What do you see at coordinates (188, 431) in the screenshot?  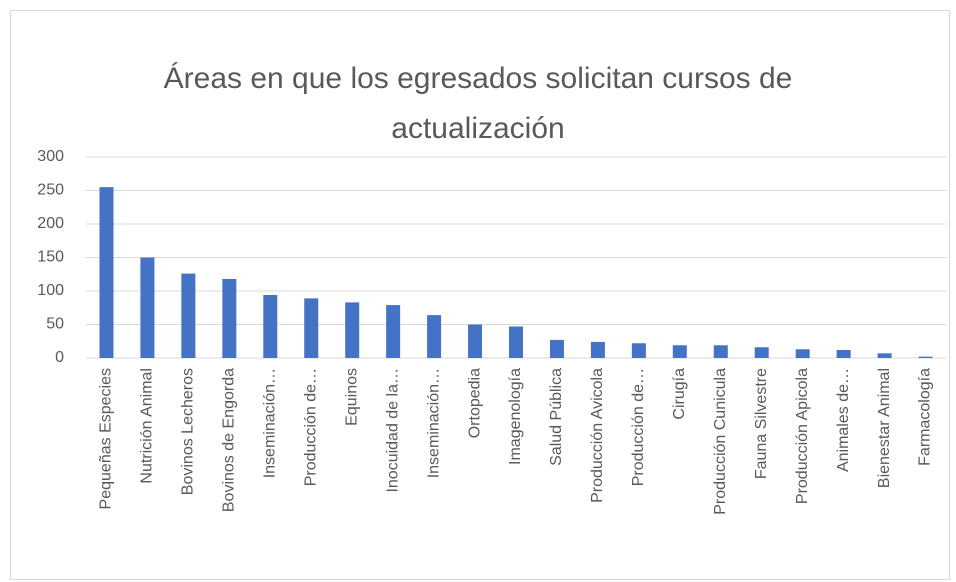 I see `x-tick-label: Bovinos Lecheros` at bounding box center [188, 431].